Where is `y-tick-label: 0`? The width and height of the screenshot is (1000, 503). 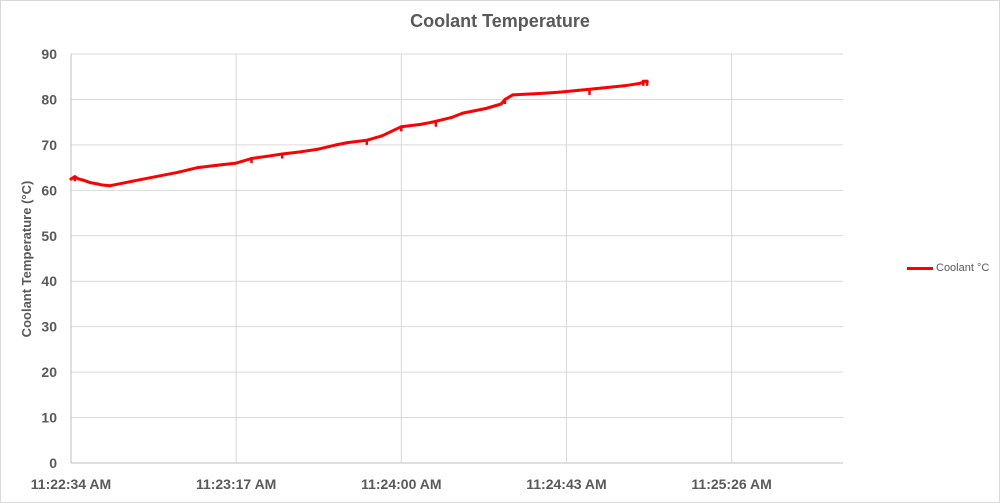 y-tick-label: 0 is located at coordinates (53, 463).